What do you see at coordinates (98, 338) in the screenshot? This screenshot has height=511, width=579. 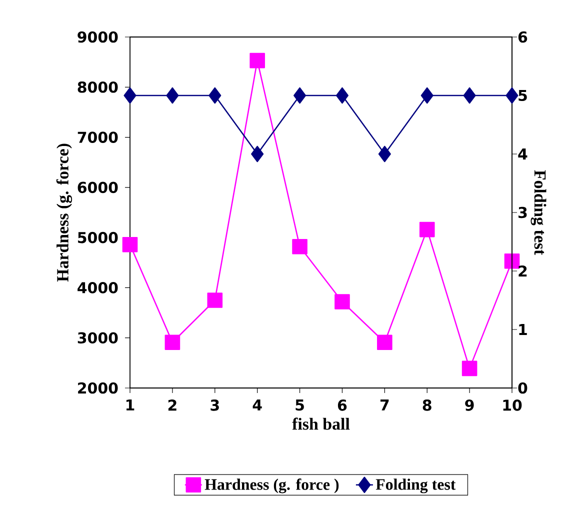 I see `y-tick-label: 3000` at bounding box center [98, 338].